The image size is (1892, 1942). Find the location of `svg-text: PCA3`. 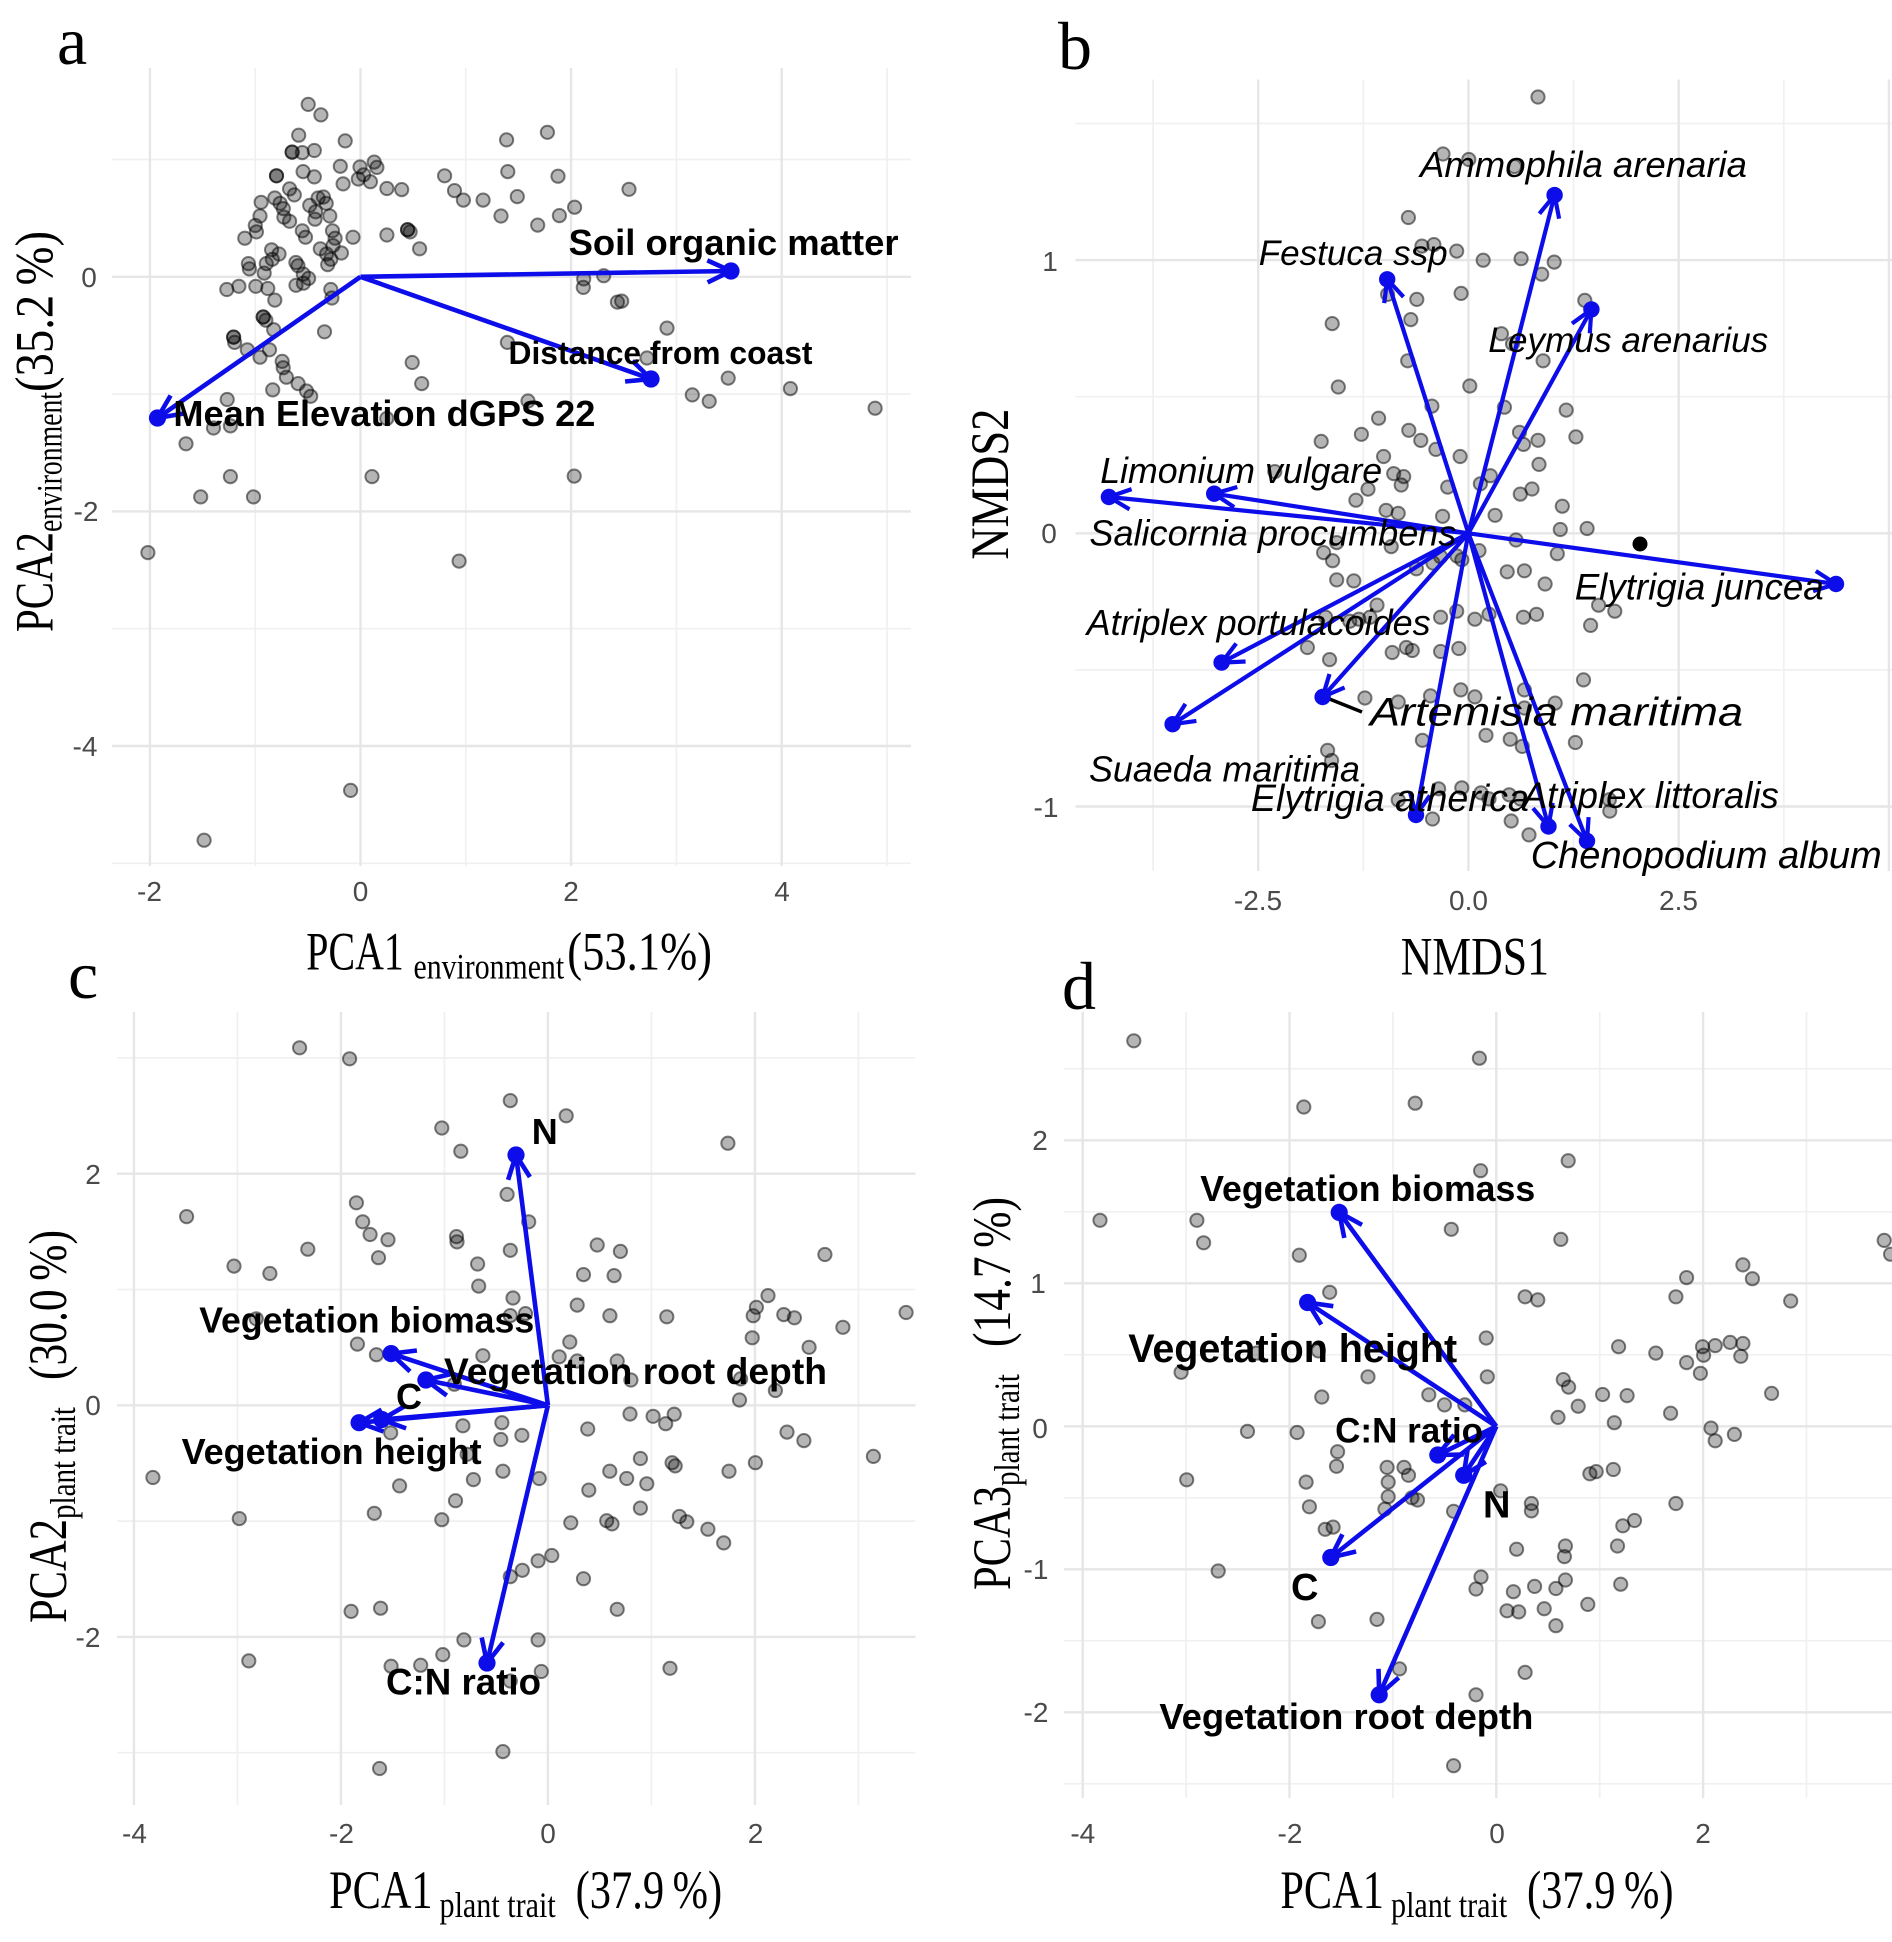

svg-text: PCA3 is located at coordinates (992, 1538).